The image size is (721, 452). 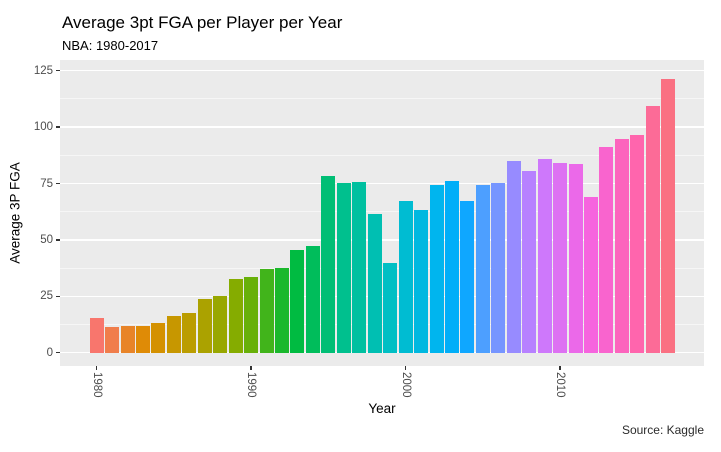 I want to click on bar-1980, so click(x=96, y=335).